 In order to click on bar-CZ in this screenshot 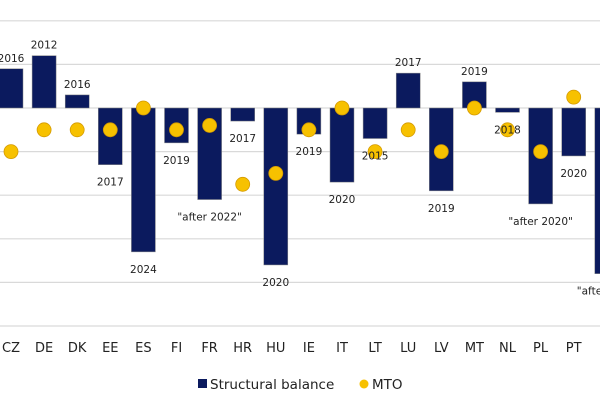, I will do `click(12, 88)`.